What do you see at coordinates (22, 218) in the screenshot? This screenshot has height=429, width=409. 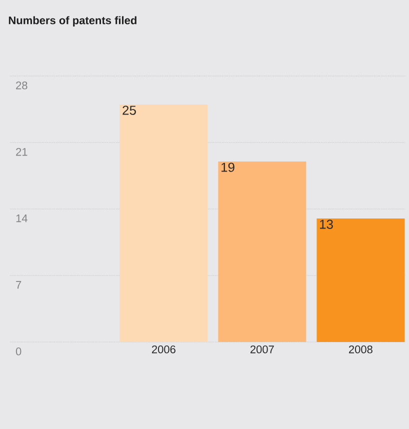 I see `y-tick-label: 14` at bounding box center [22, 218].